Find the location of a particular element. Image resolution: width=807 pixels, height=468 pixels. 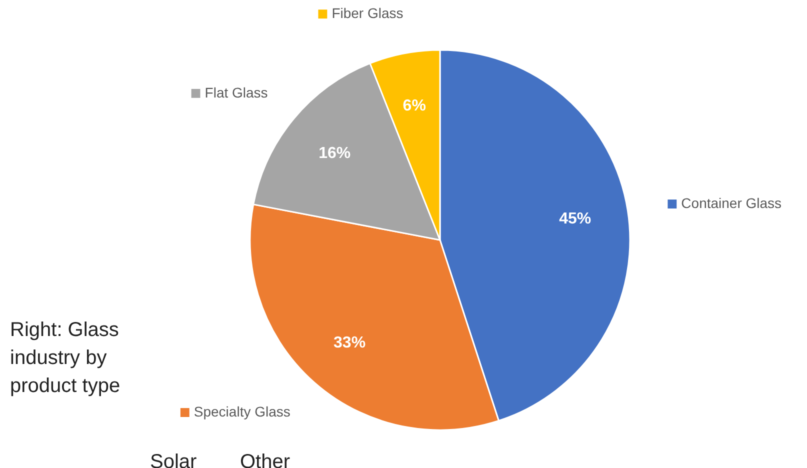

legend-label: Specialty Glass is located at coordinates (242, 412).